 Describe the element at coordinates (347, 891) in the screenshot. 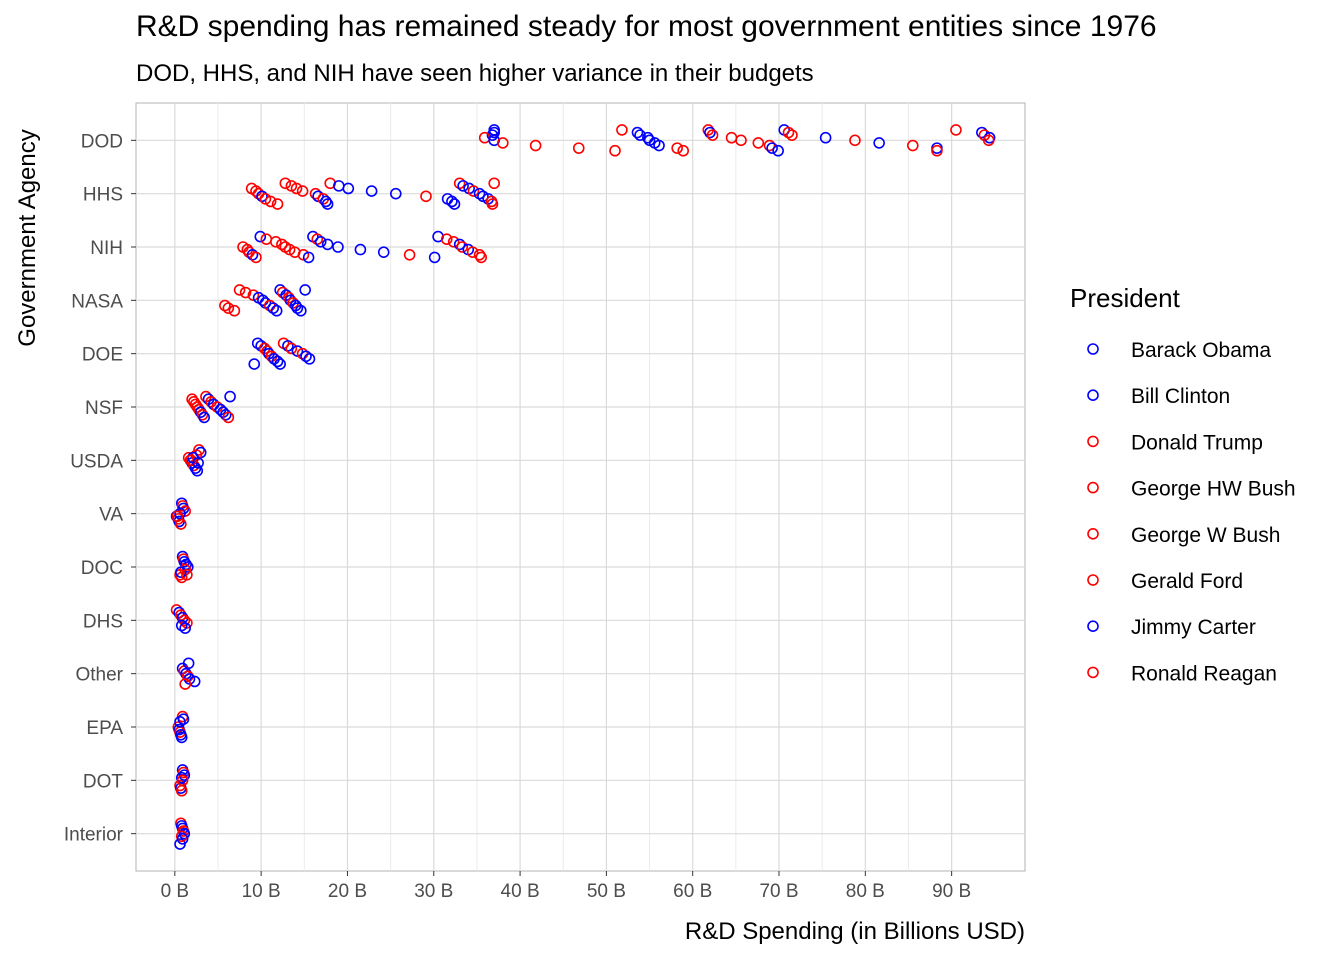

I see `x-tick-label: 20 B` at that location.